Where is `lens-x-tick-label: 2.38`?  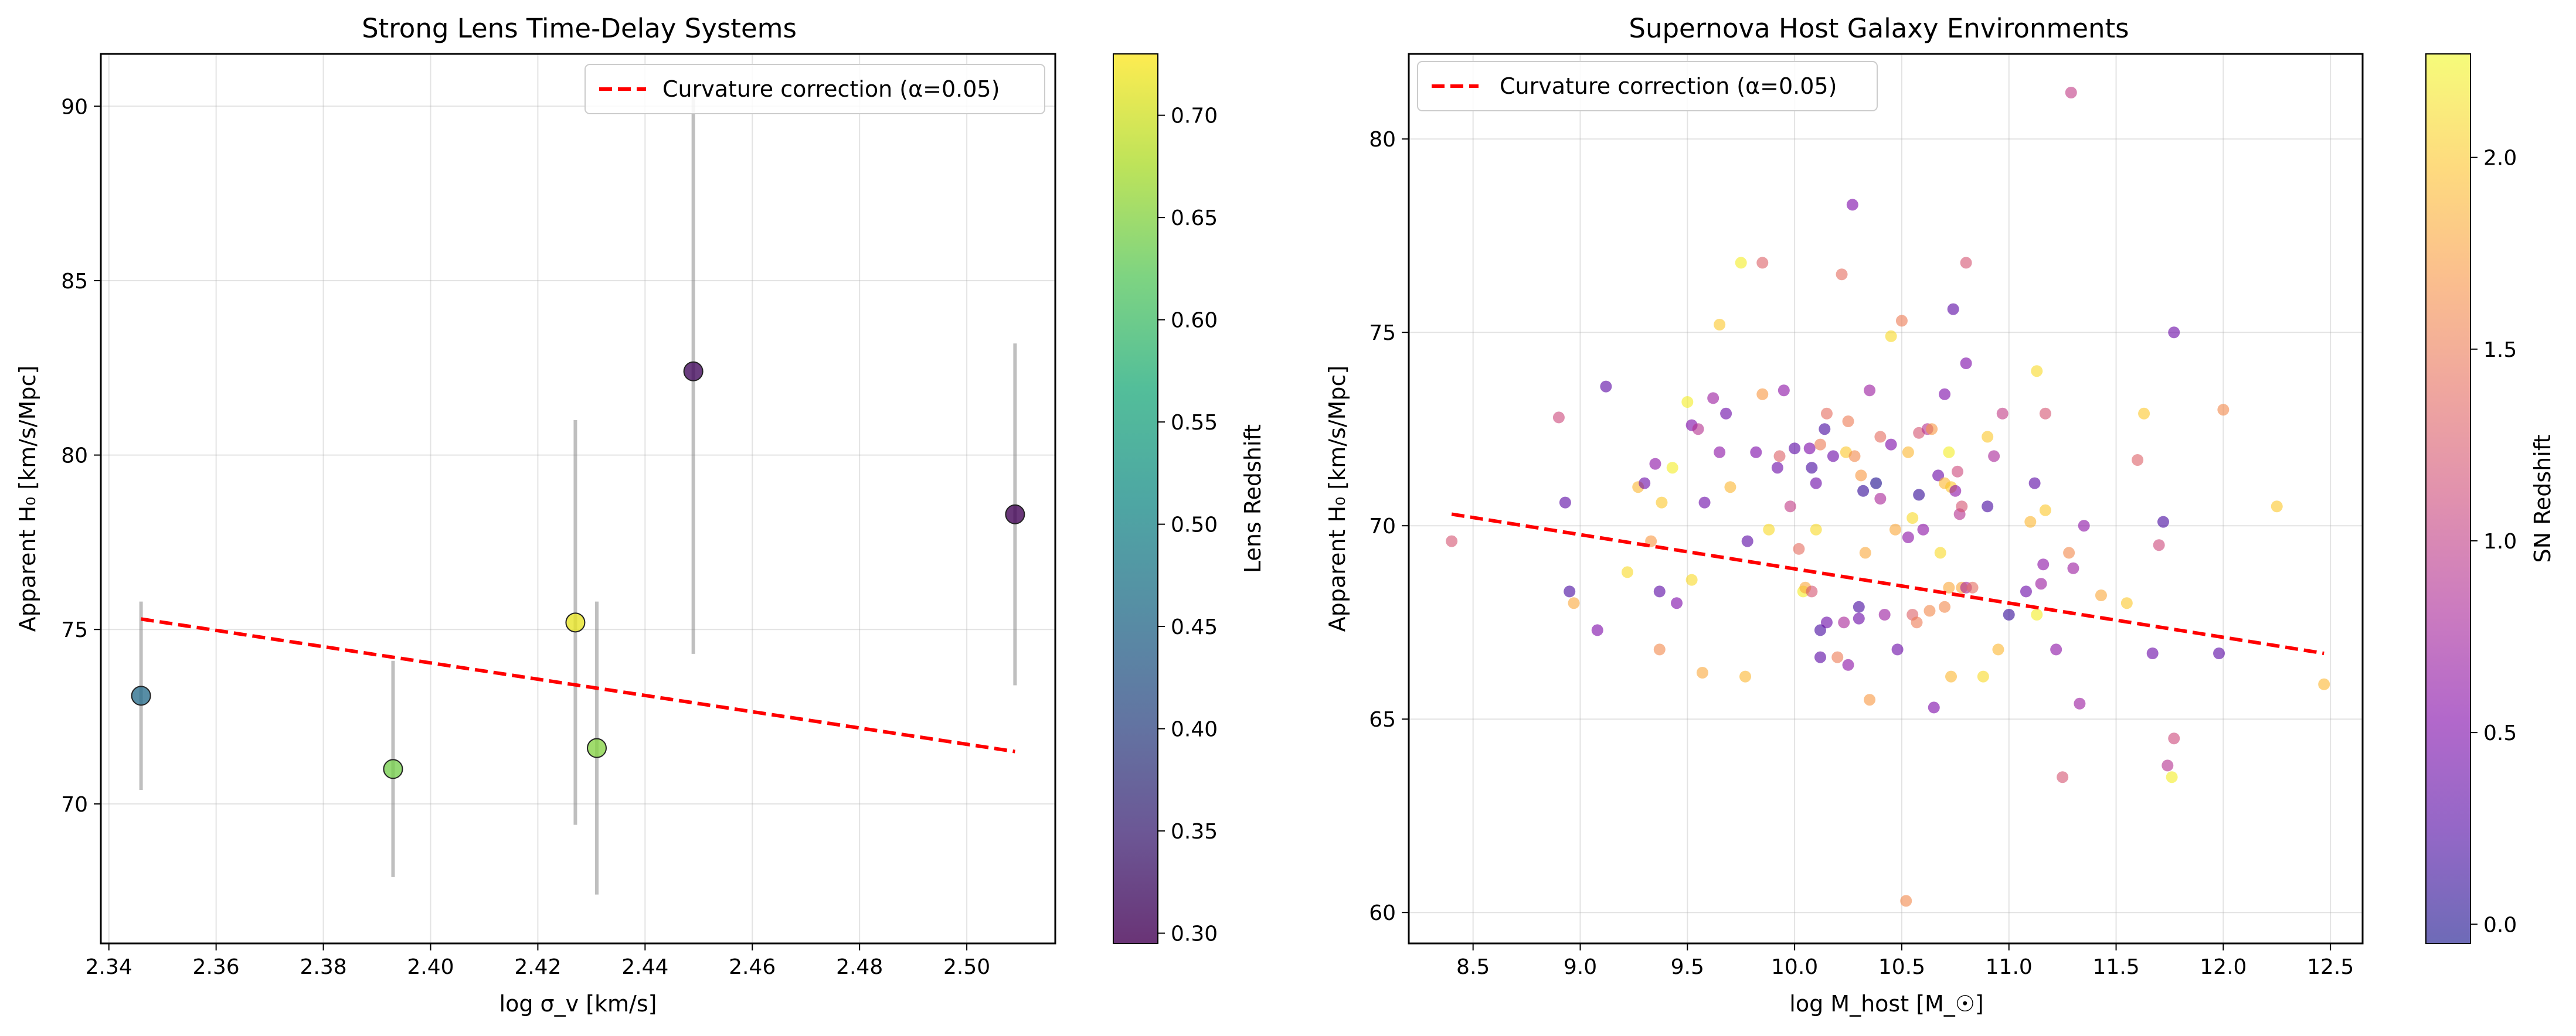
lens-x-tick-label: 2.38 is located at coordinates (323, 967).